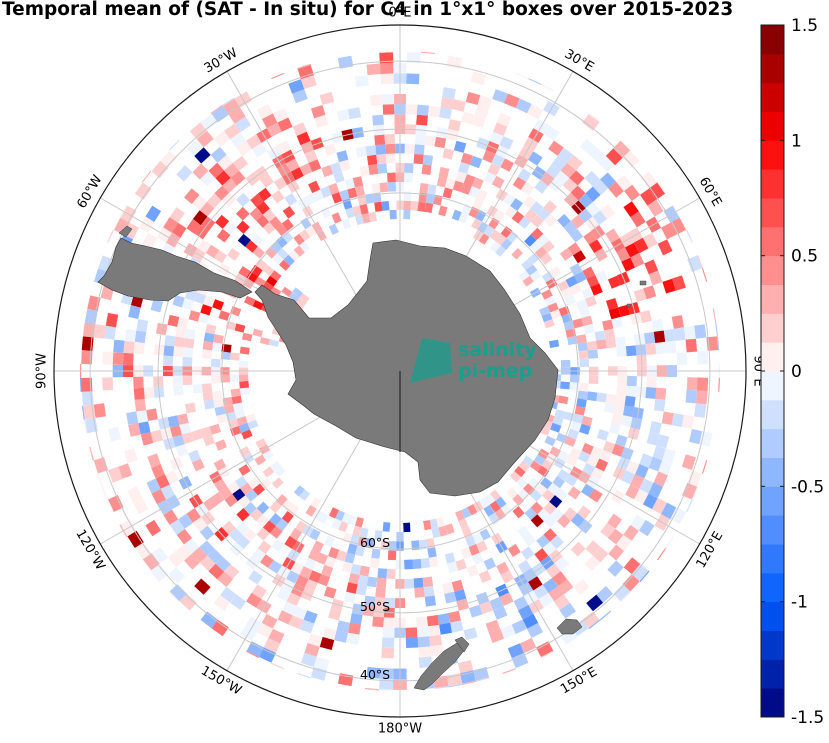 The width and height of the screenshot is (829, 743). What do you see at coordinates (628, 305) in the screenshot?
I see `heard-island` at bounding box center [628, 305].